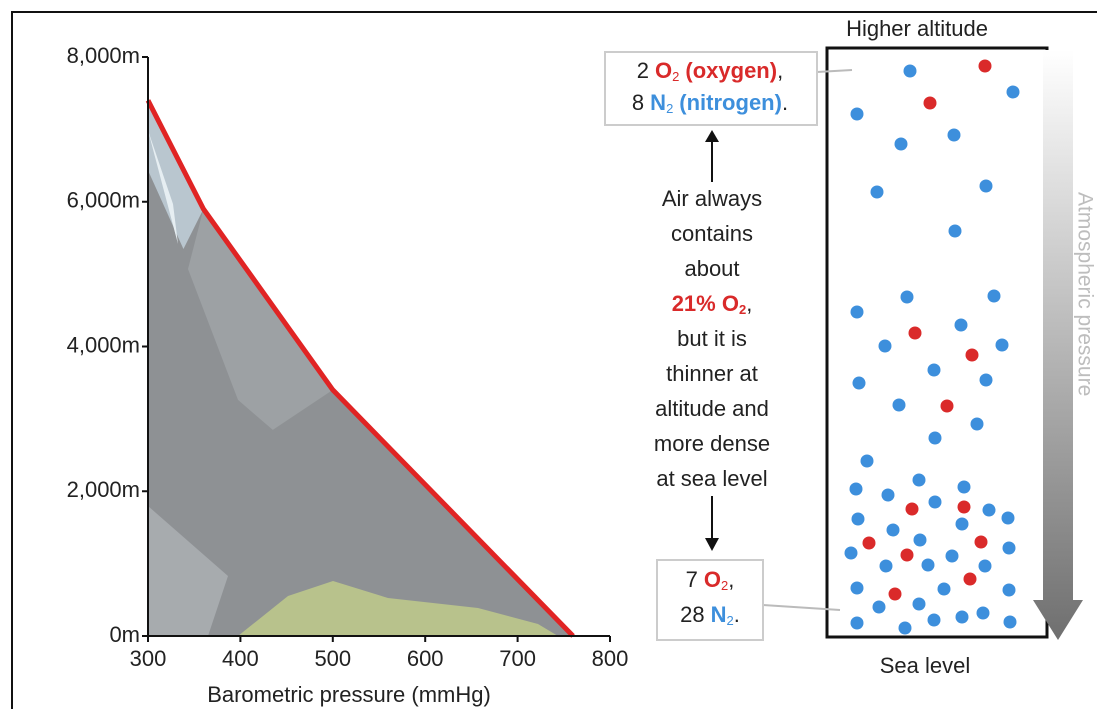  I want to click on note-line: about, so click(711, 268).